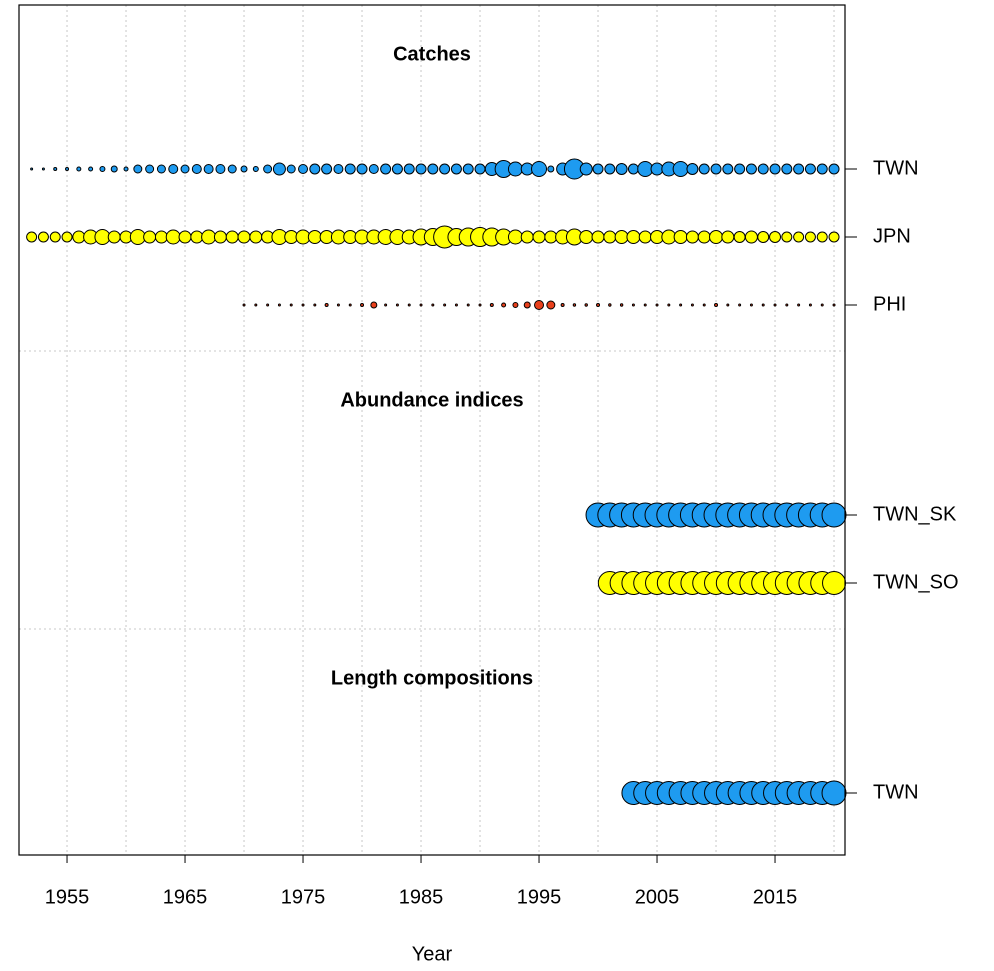 Image resolution: width=994 pixels, height=971 pixels. I want to click on x-tick-label: 1965, so click(185, 897).